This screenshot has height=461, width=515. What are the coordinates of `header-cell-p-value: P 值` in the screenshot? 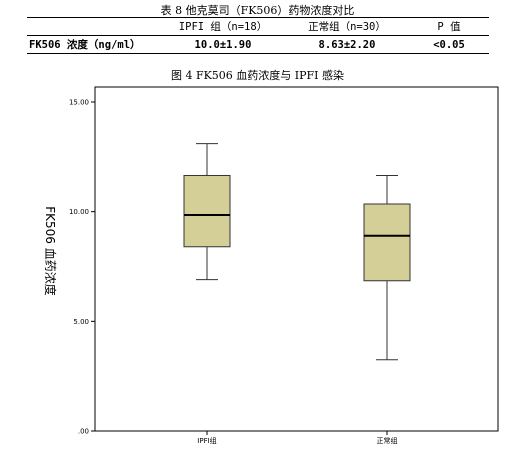 It's located at (449, 26).